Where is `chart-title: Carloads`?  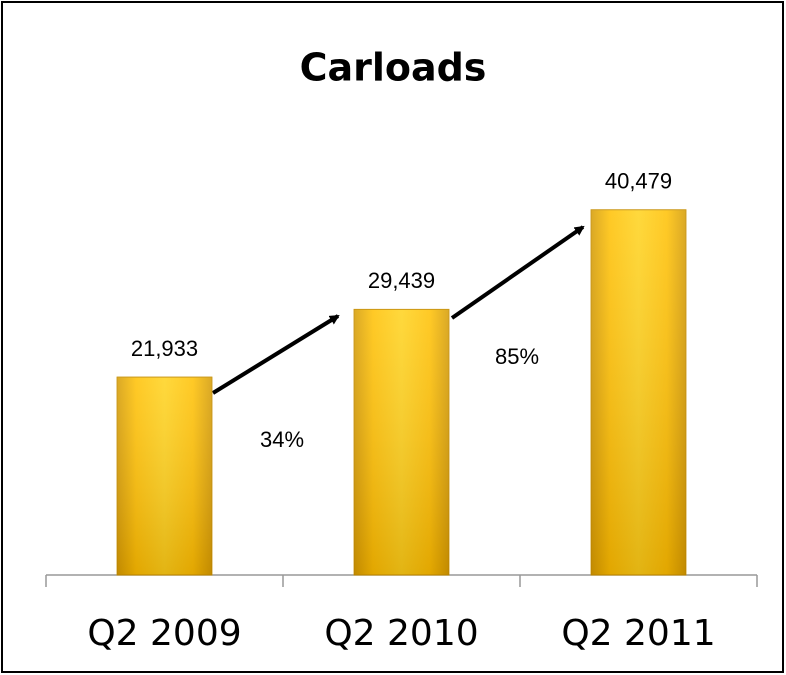
chart-title: Carloads is located at coordinates (393, 68).